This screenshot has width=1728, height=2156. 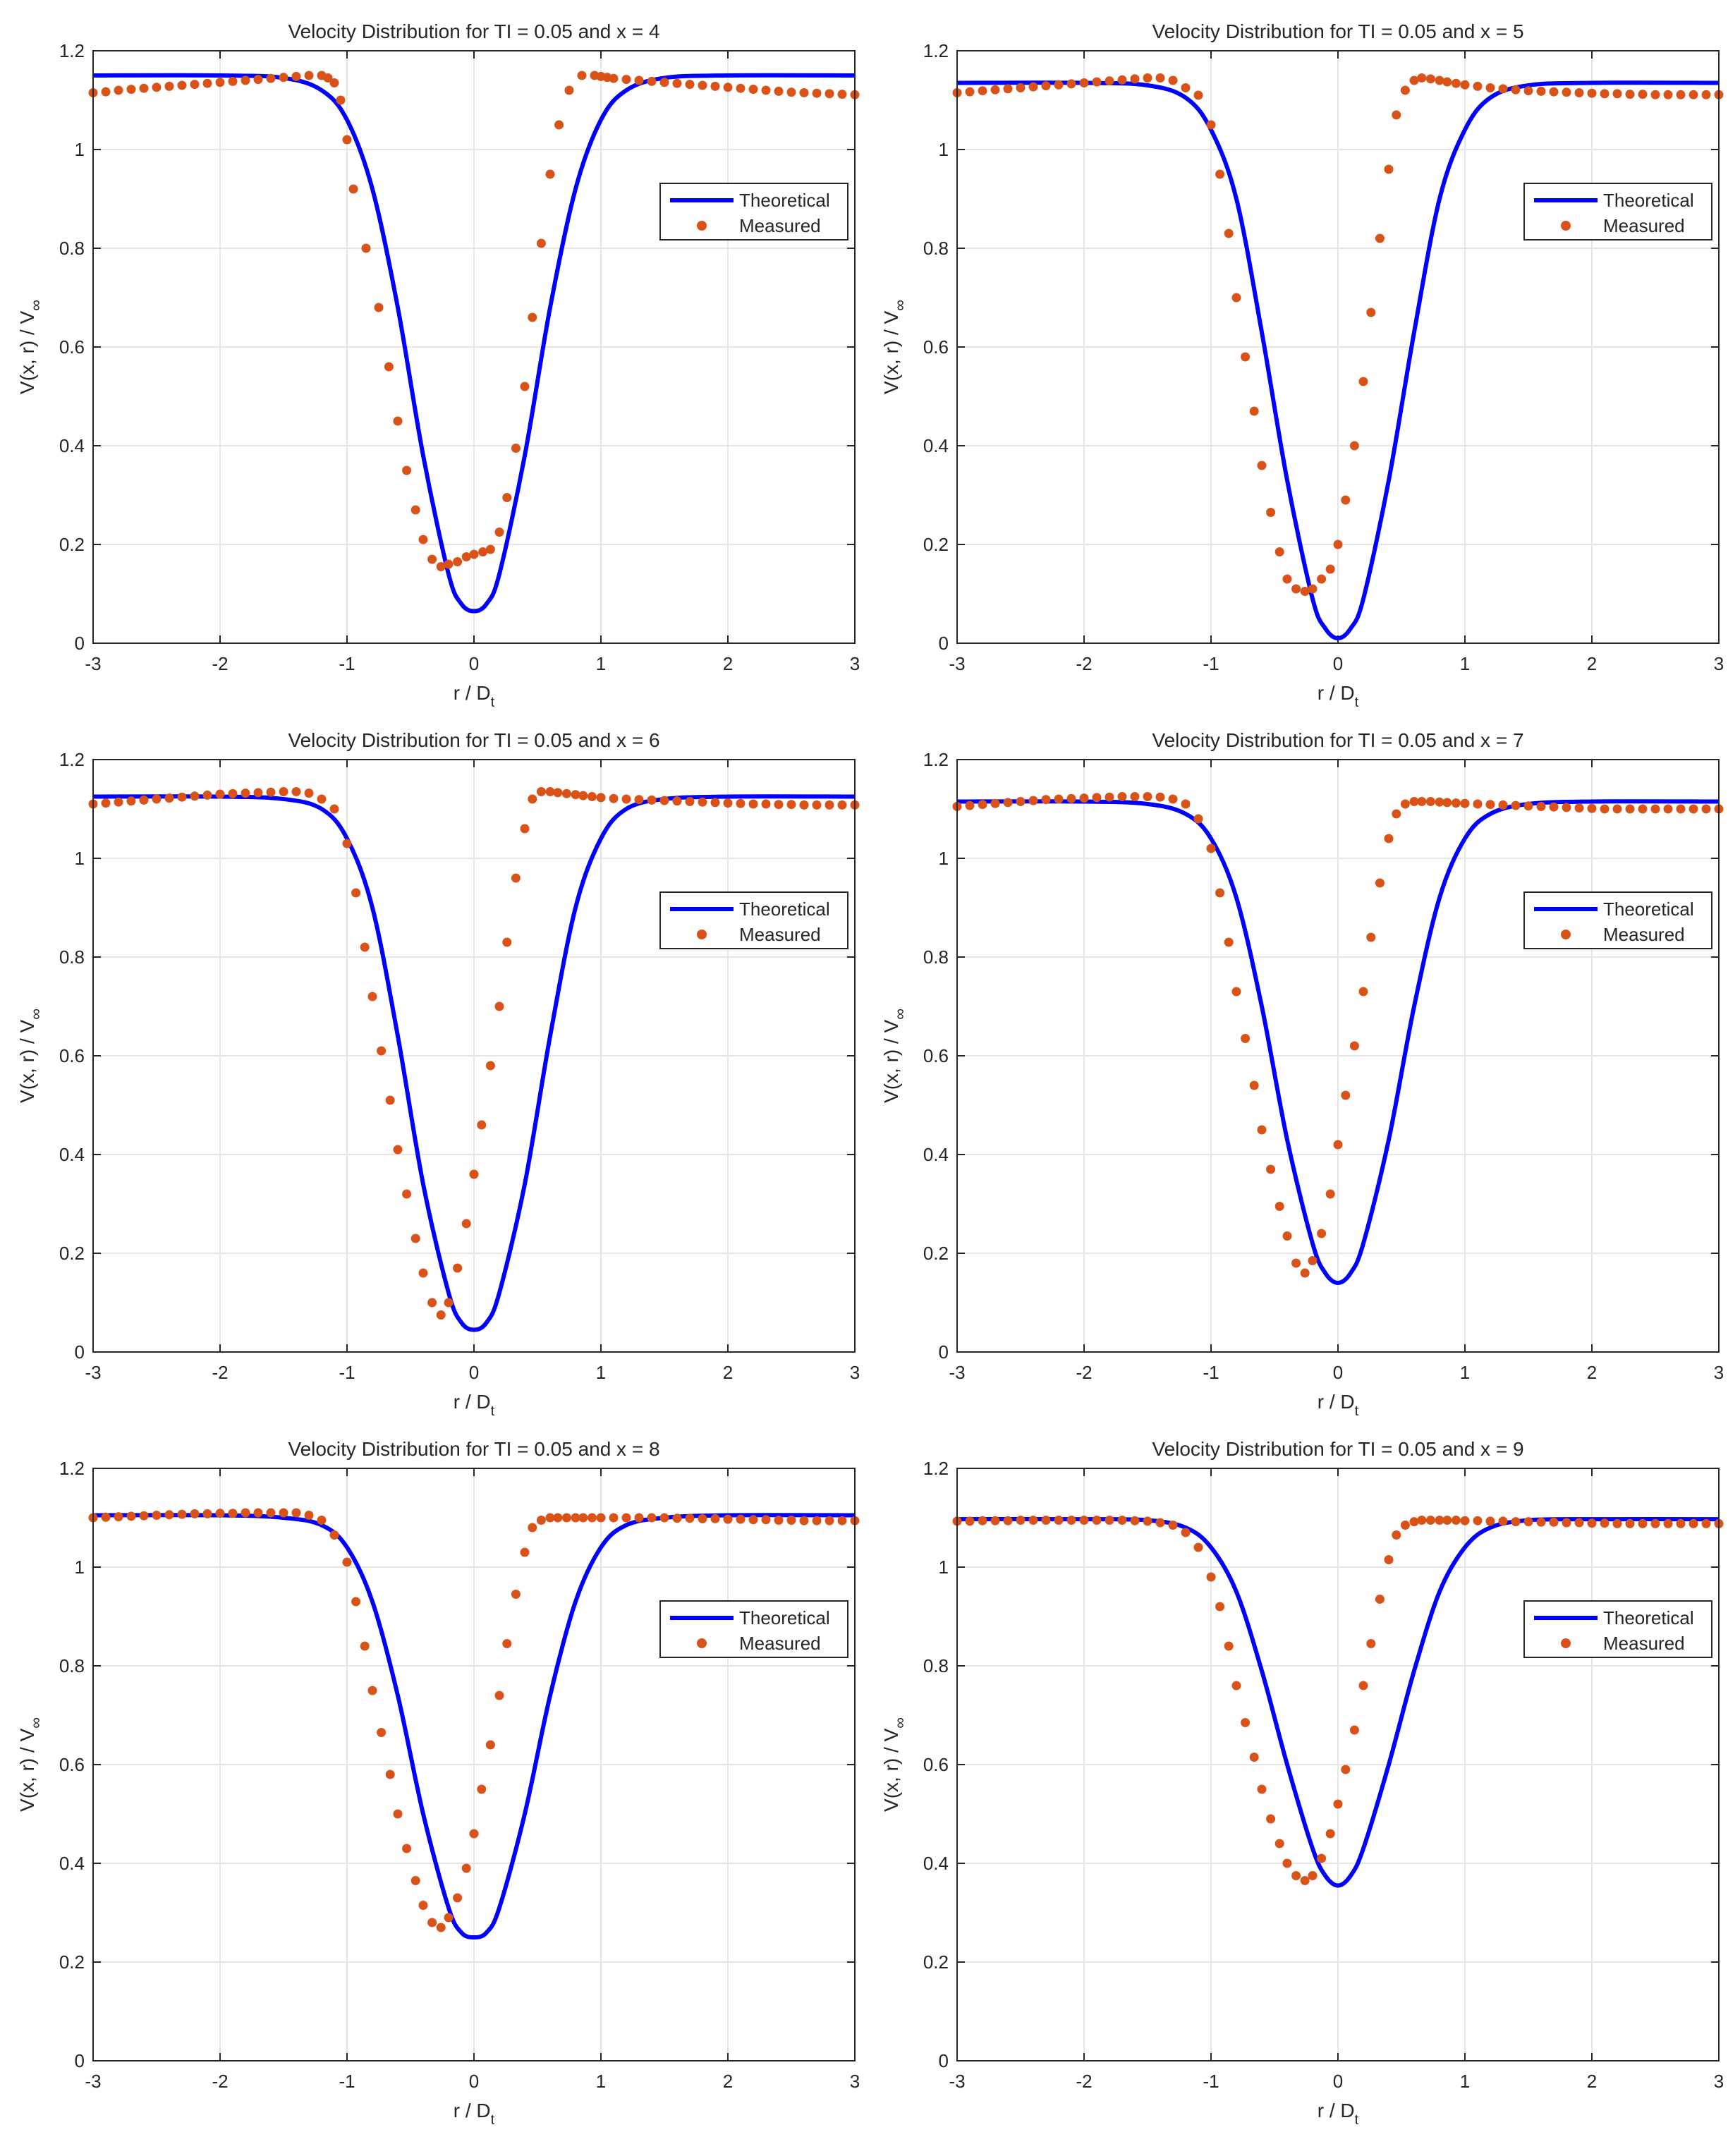 I want to click on y-tick-label: 0.8, so click(x=936, y=1666).